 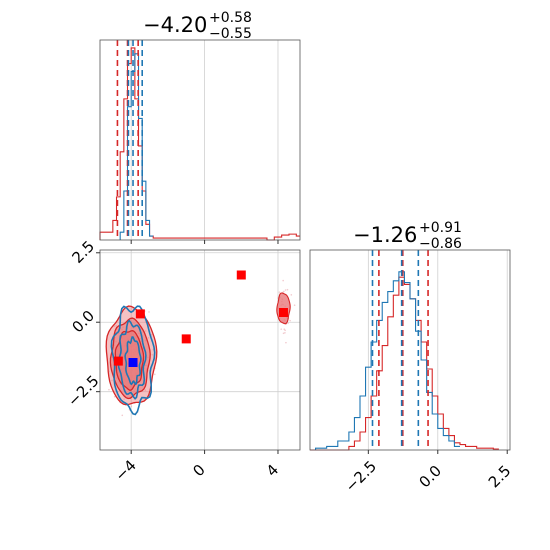 I want to click on x-tick-label-param1: 4, so click(x=272, y=470).